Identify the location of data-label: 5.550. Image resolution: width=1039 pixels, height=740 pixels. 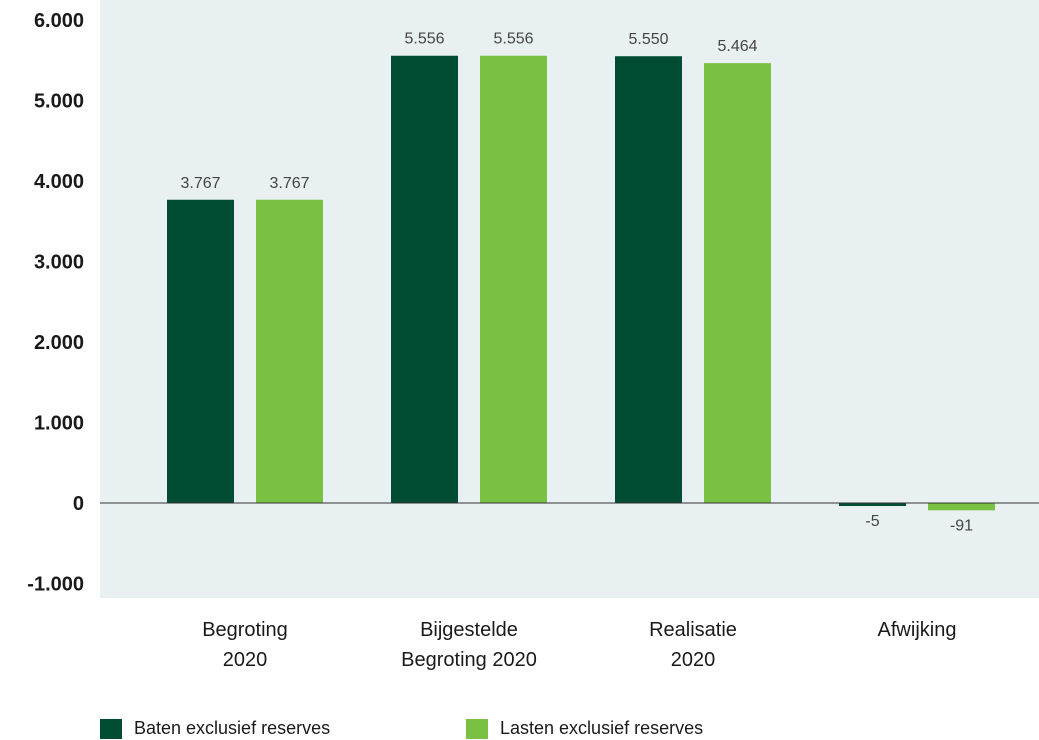
(648, 39).